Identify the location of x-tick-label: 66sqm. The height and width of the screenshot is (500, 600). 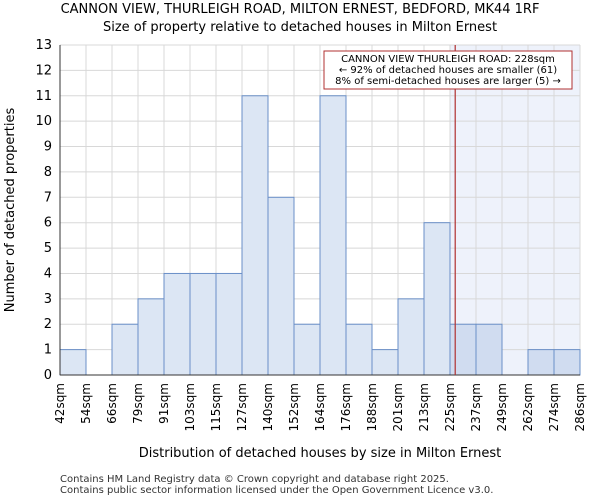
(112, 403).